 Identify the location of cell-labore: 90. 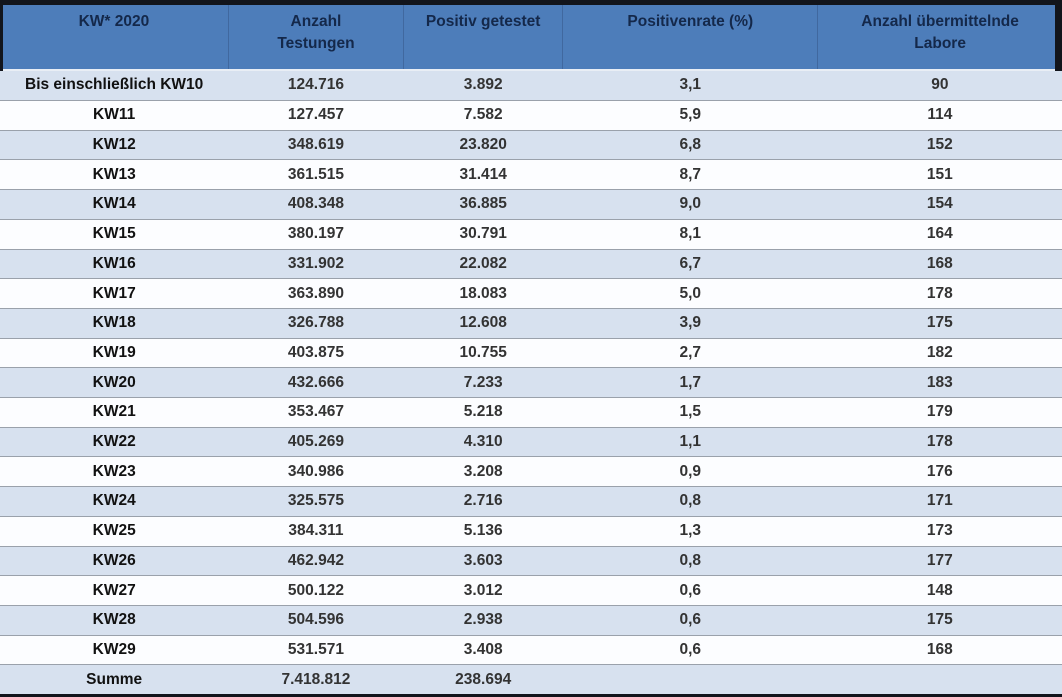
(940, 85).